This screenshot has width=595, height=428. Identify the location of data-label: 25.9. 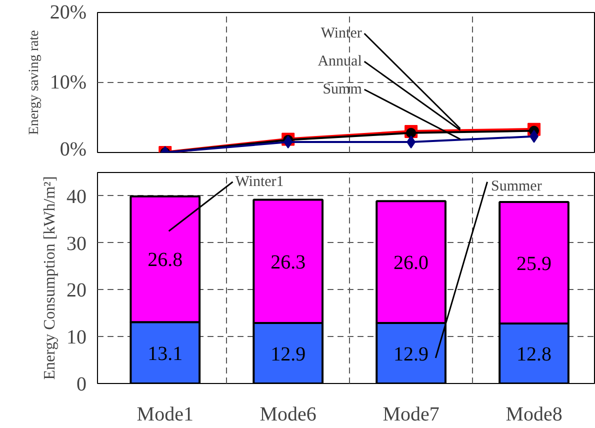
(534, 263).